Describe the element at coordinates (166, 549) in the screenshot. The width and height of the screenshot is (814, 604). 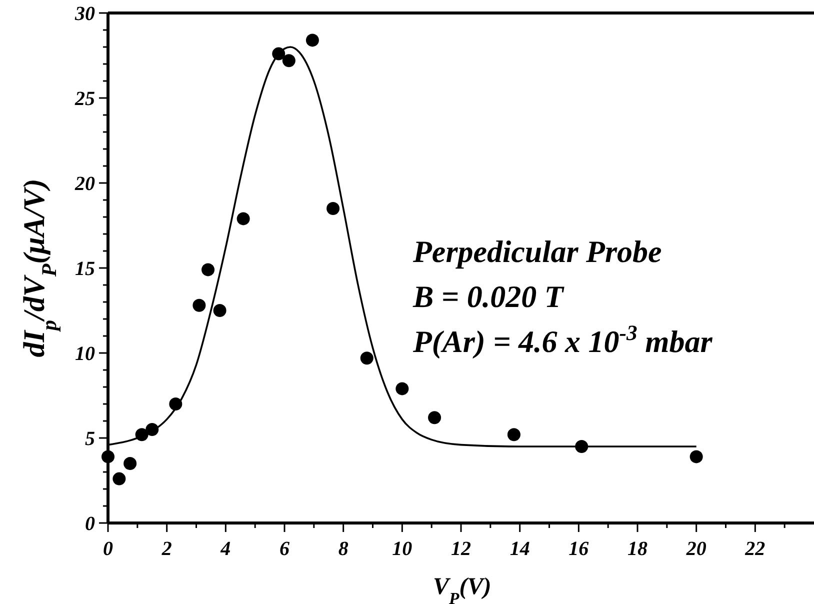
I see `x-tick-label: 2` at that location.